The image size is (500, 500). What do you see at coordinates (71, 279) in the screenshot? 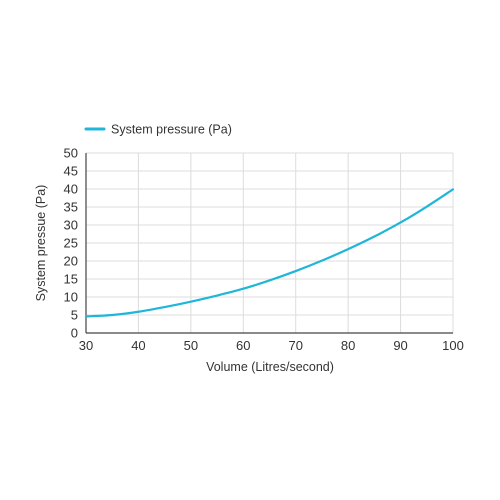
I see `y-tick-label-3: 15` at bounding box center [71, 279].